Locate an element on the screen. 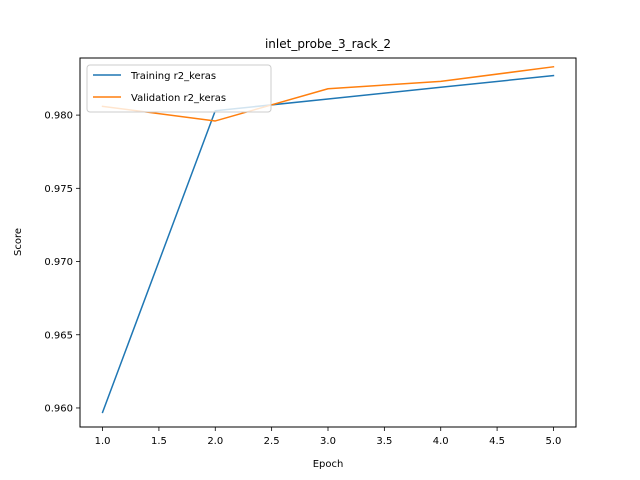 This screenshot has height=480, width=640. series-line-validation is located at coordinates (328, 93).